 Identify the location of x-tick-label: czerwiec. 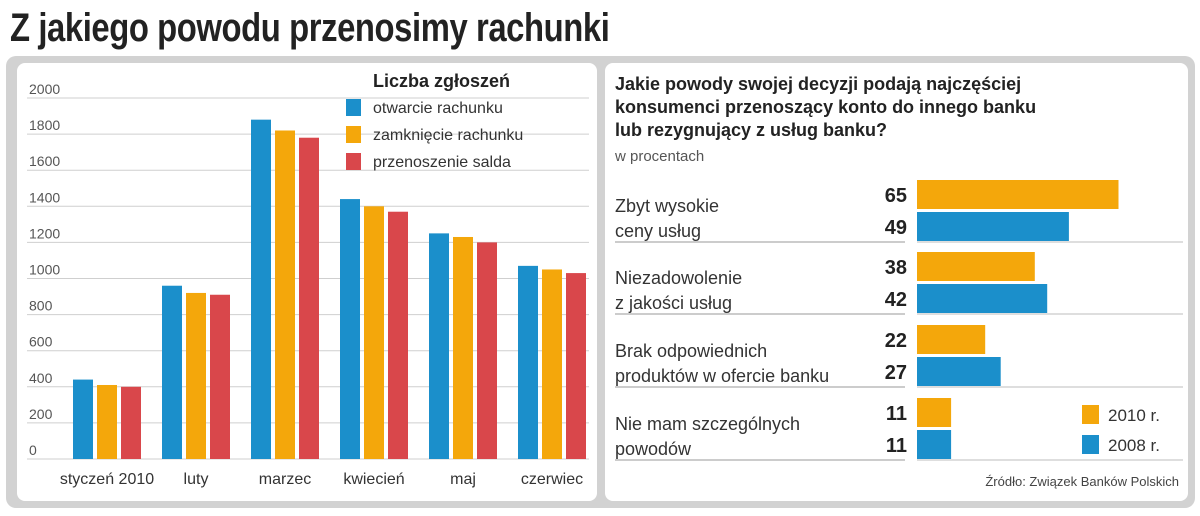
(552, 479).